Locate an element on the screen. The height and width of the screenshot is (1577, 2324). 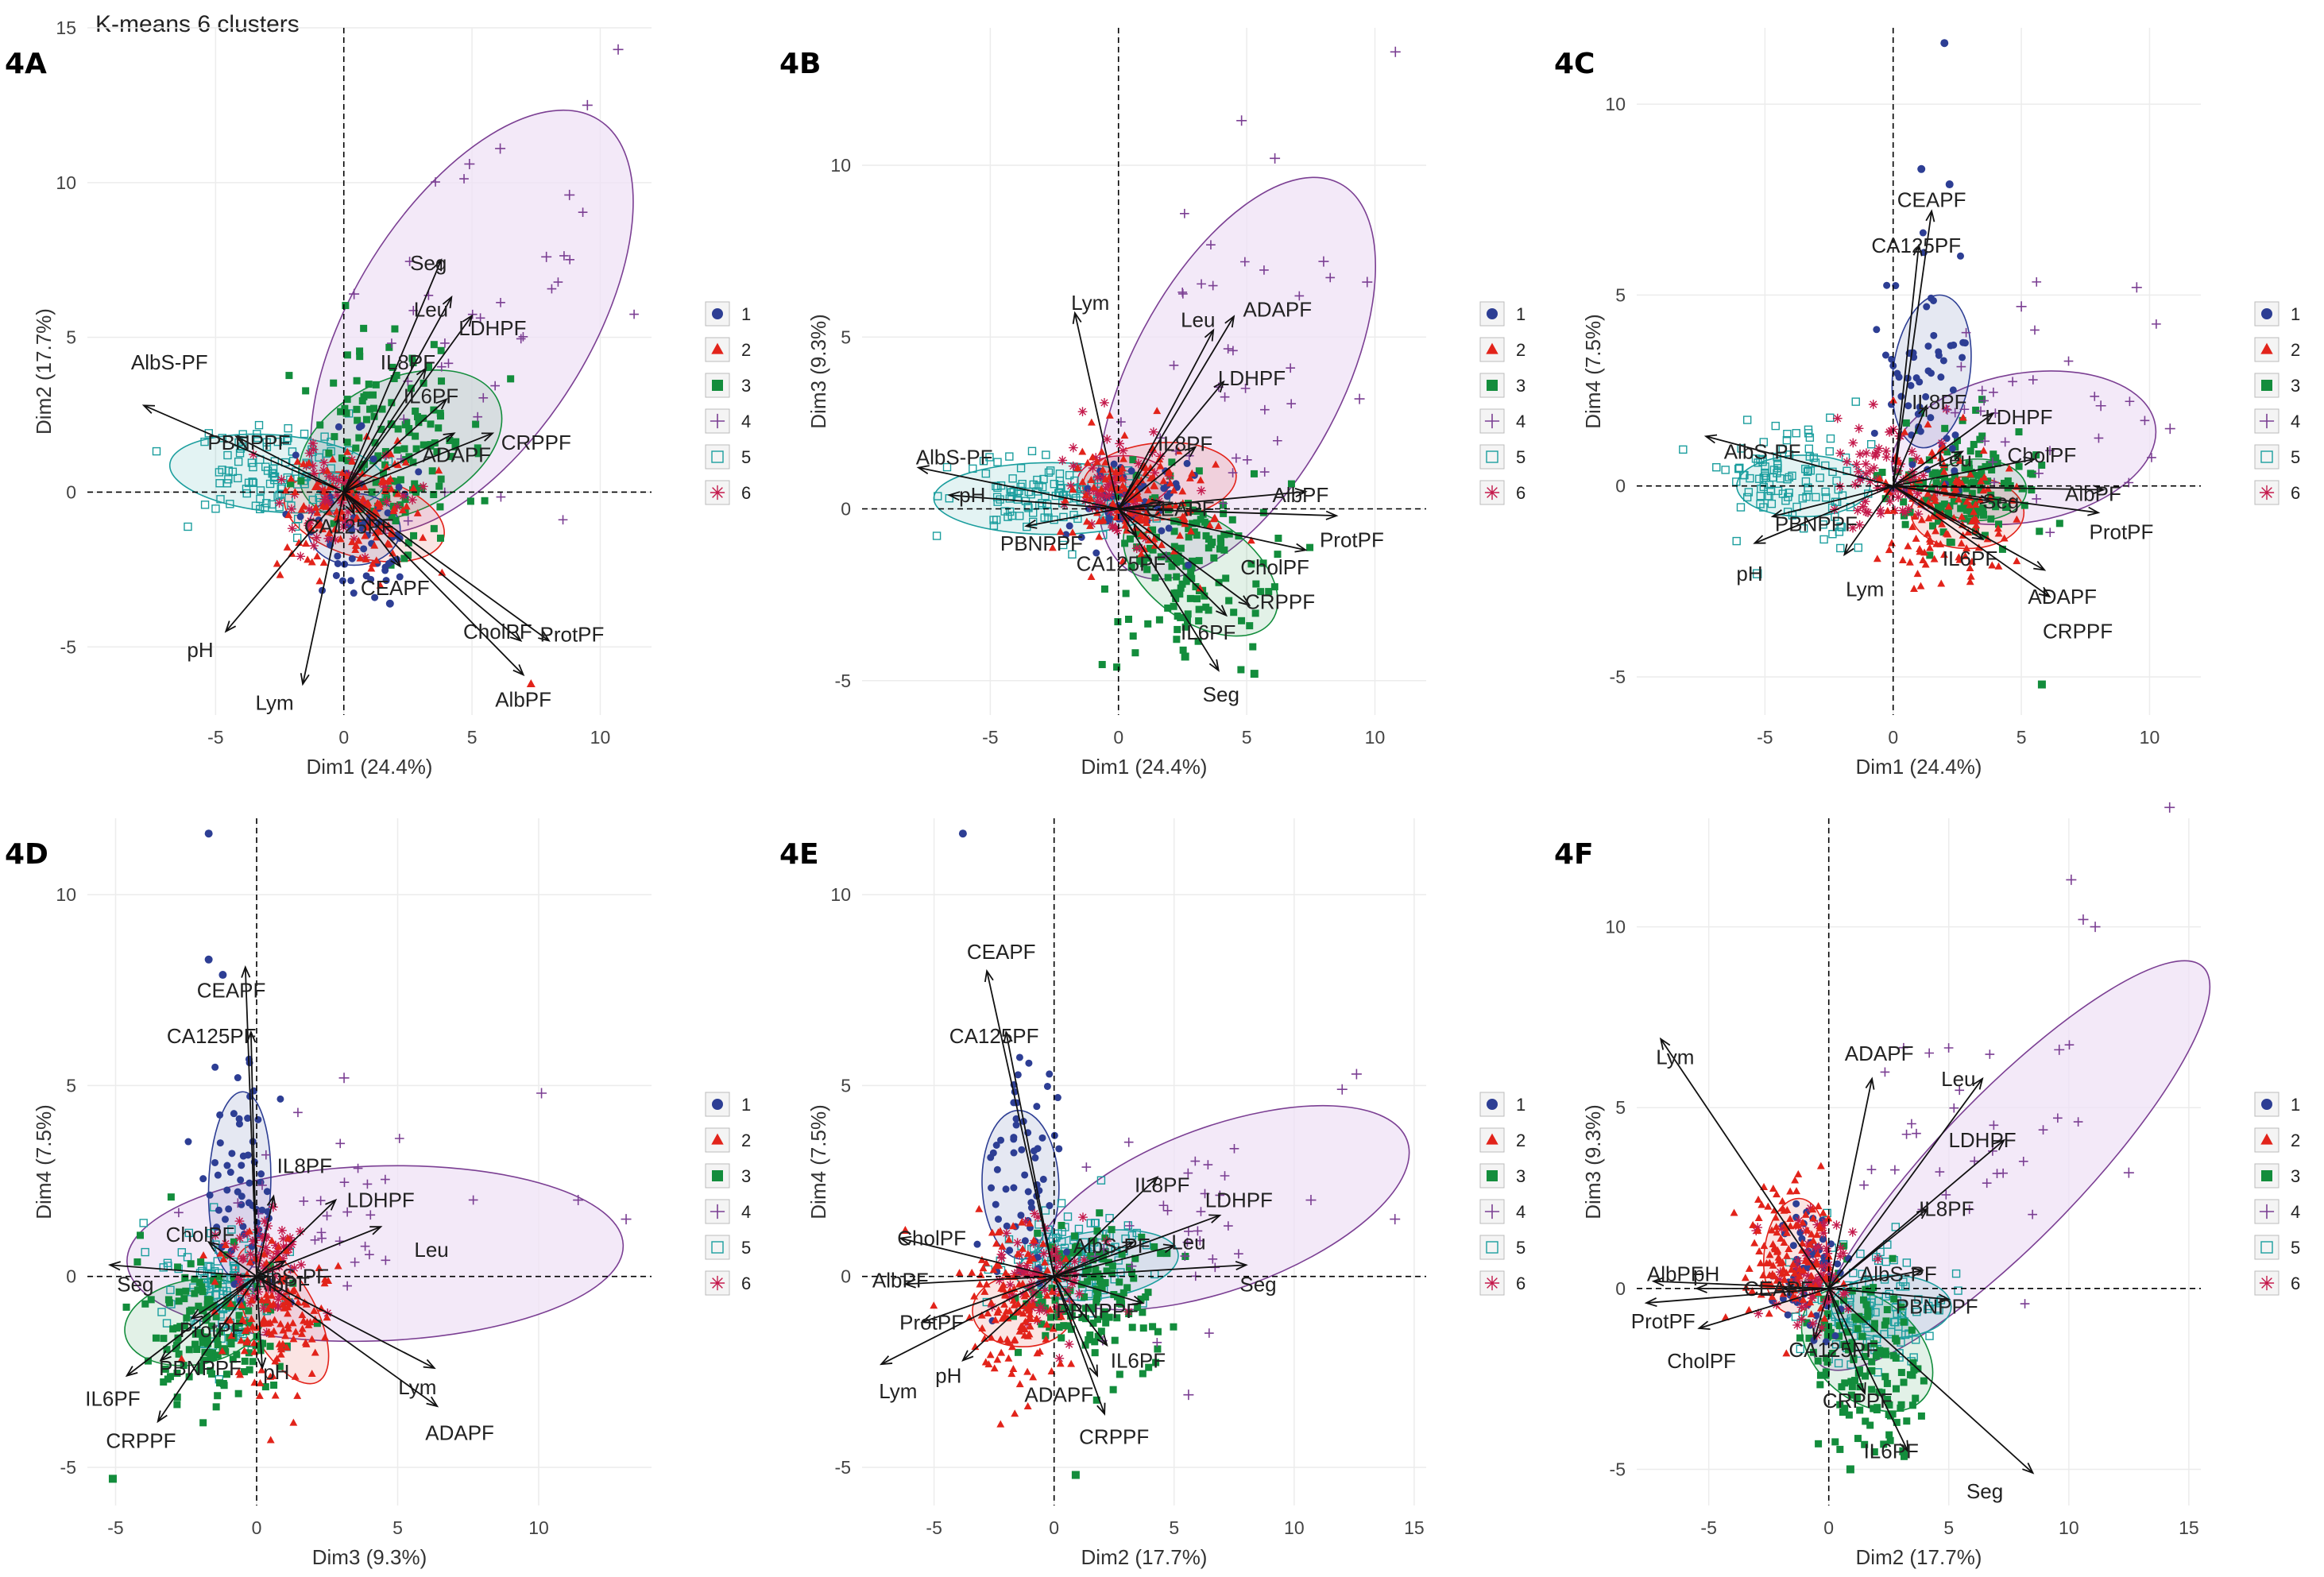
arrowhead-pbnppf is located at coordinates (1777, 514).